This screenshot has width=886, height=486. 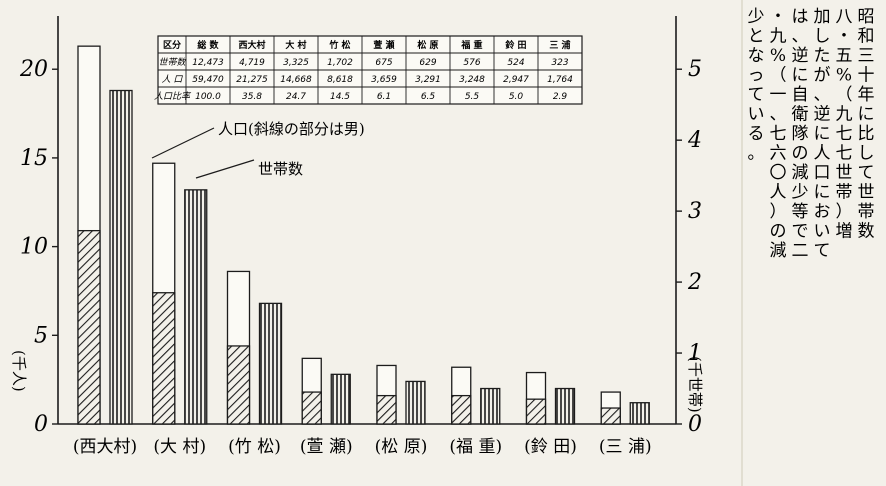 What do you see at coordinates (183, 143) in the screenshot?
I see `population-pointer` at bounding box center [183, 143].